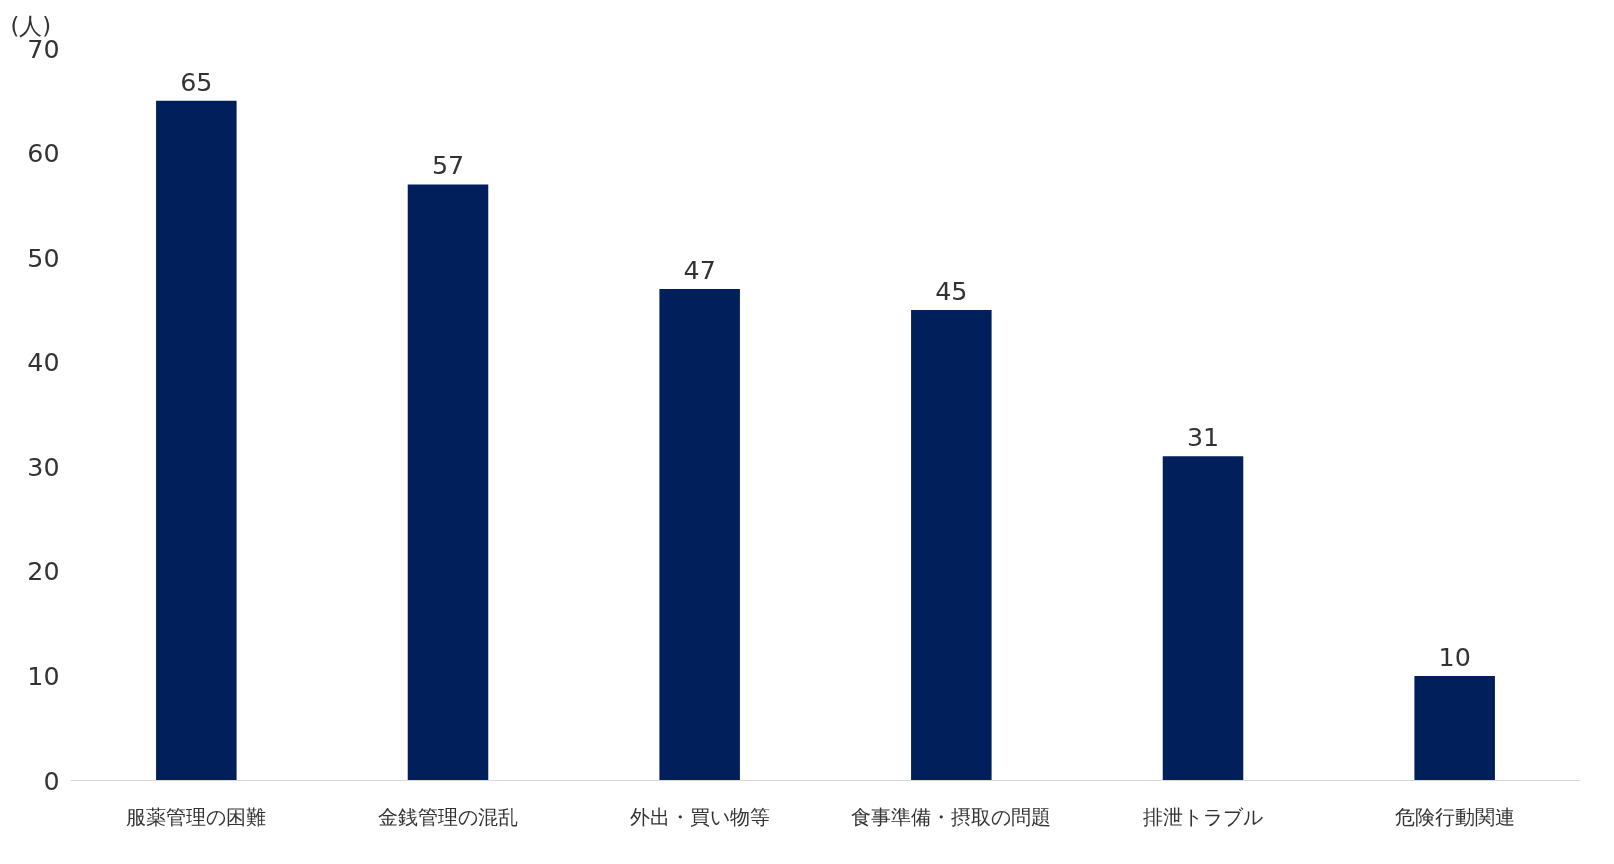 This screenshot has height=864, width=1614. What do you see at coordinates (1203, 437) in the screenshot?
I see `data-label: 31` at bounding box center [1203, 437].